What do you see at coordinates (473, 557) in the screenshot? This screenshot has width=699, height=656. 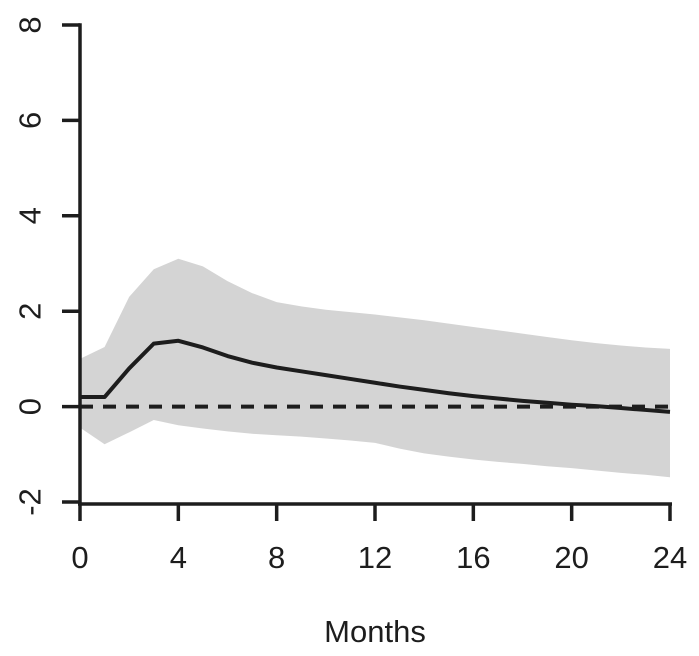 I see `x-tick-label: 16` at bounding box center [473, 557].